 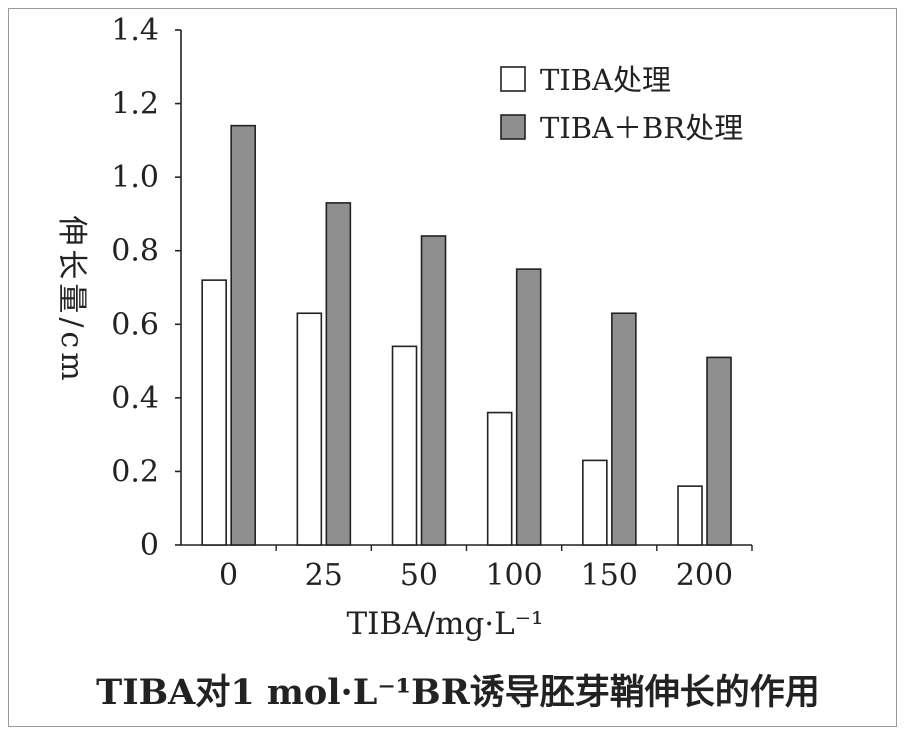 I want to click on x-axis-label: TIBA/mg·L⁻¹, so click(x=444, y=624).